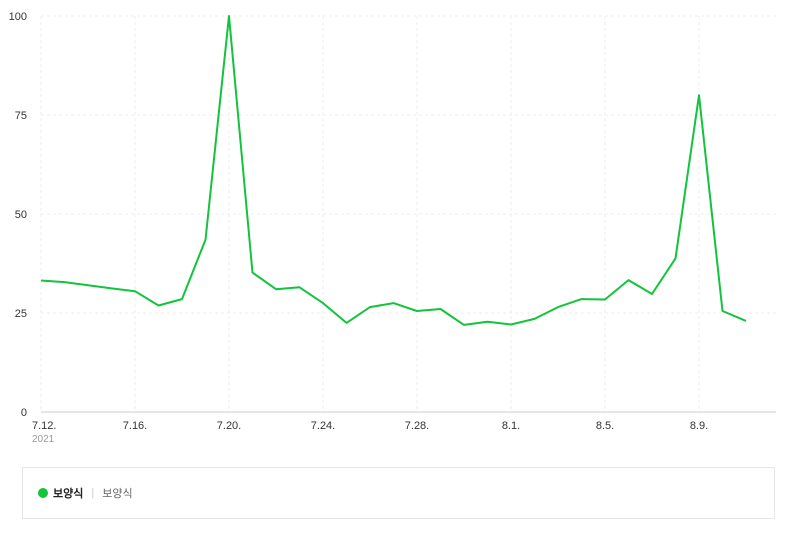  What do you see at coordinates (21, 314) in the screenshot?
I see `y-tick-label: 25` at bounding box center [21, 314].